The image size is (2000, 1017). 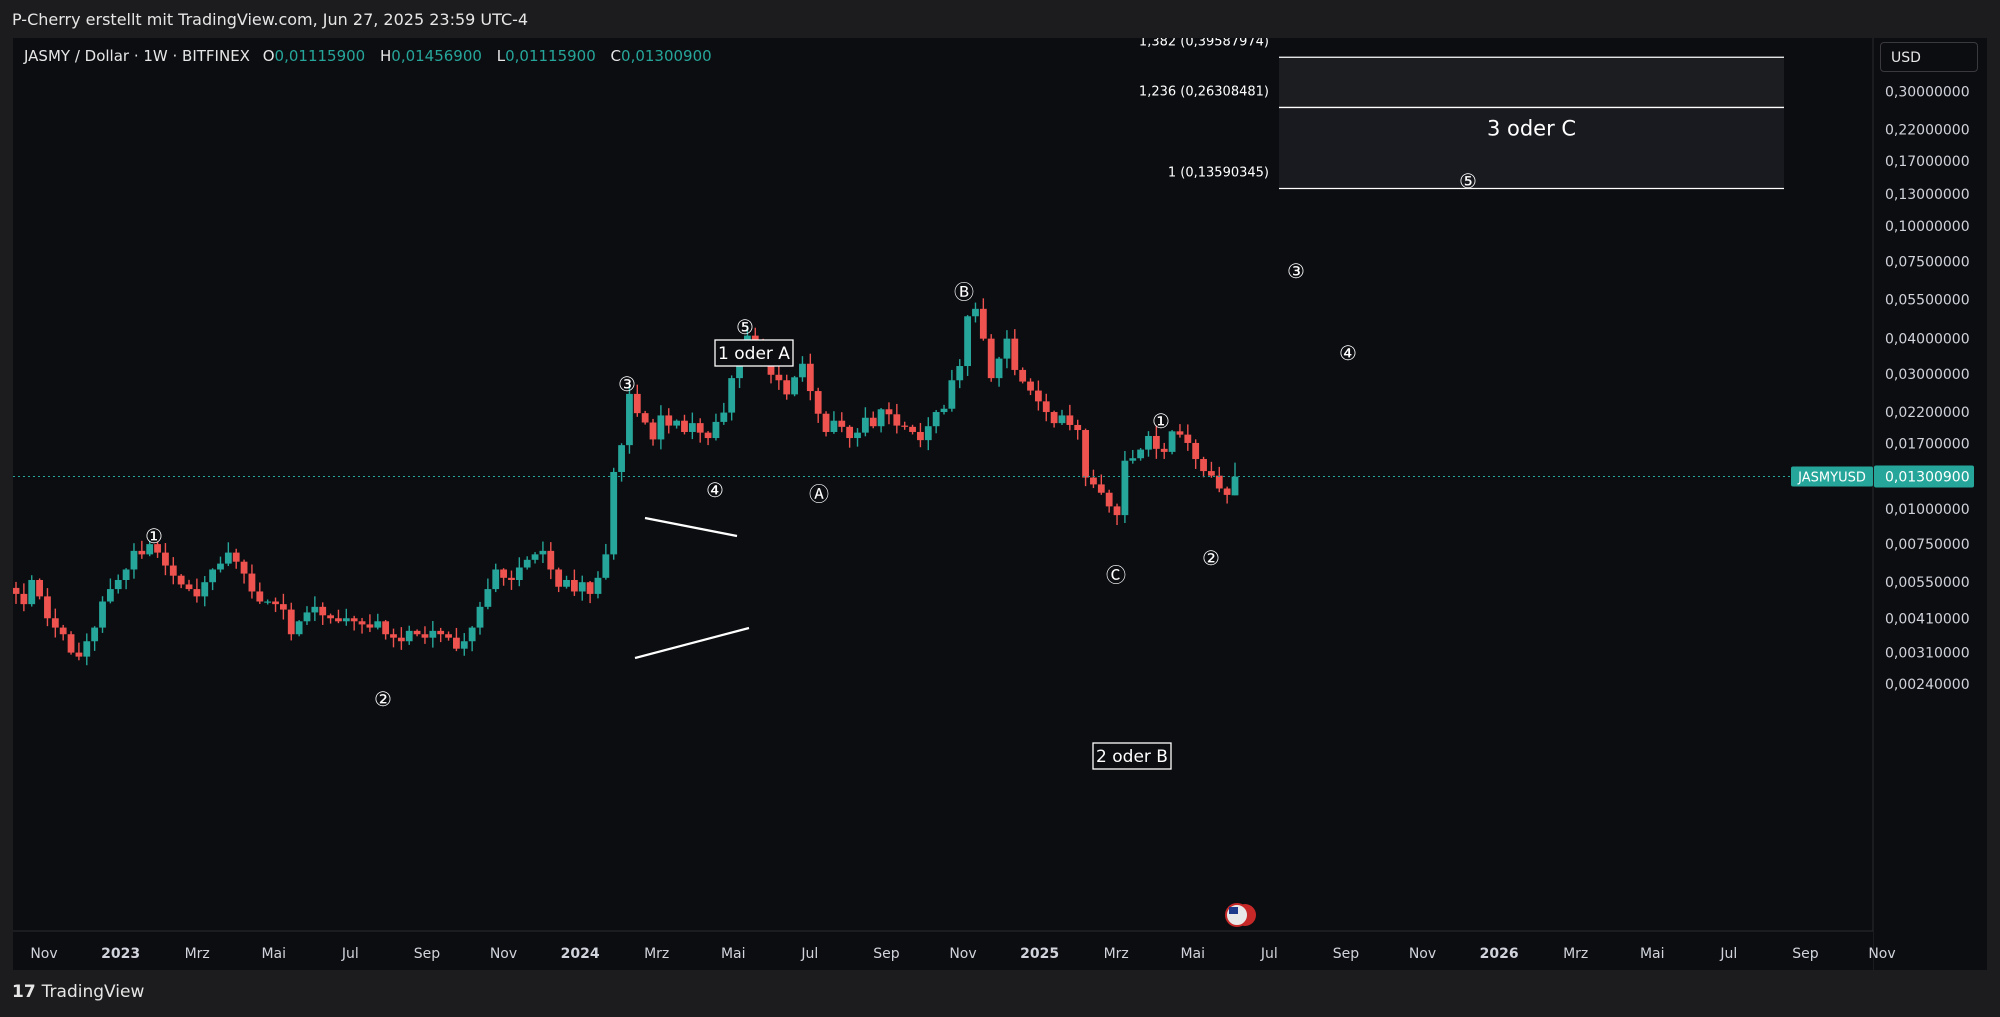 I want to click on price-tick-label: 0,22000000, so click(x=1927, y=130).